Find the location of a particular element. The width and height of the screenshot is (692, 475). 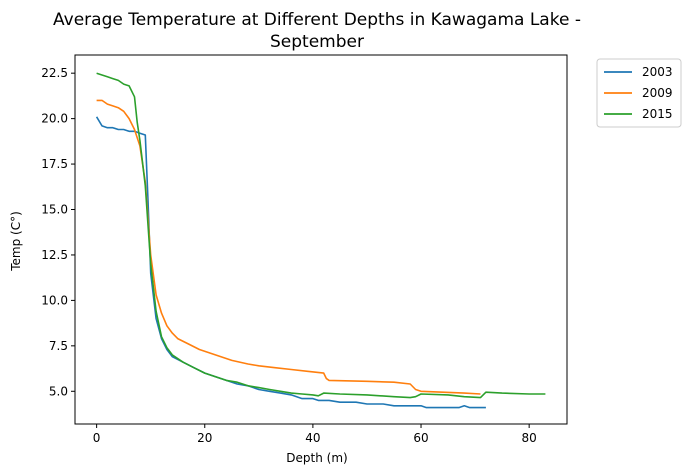

x-tick-label: 80 is located at coordinates (529, 438).